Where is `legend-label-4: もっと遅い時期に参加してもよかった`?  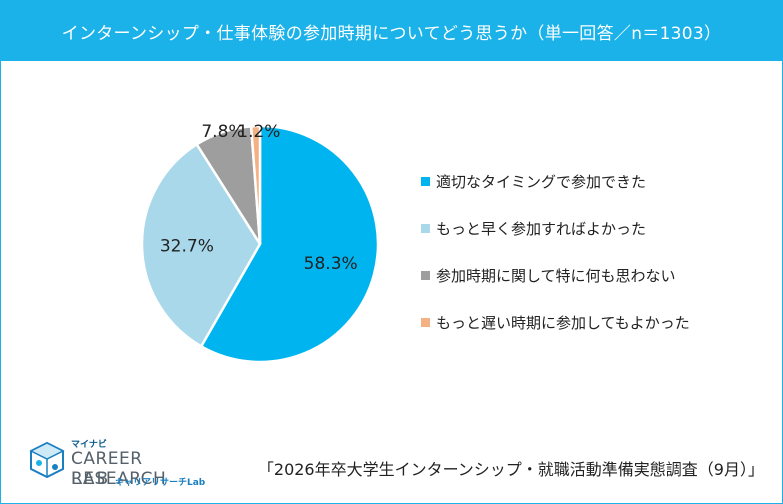
legend-label-4: もっと遅い時期に参加してもよかった is located at coordinates (563, 323).